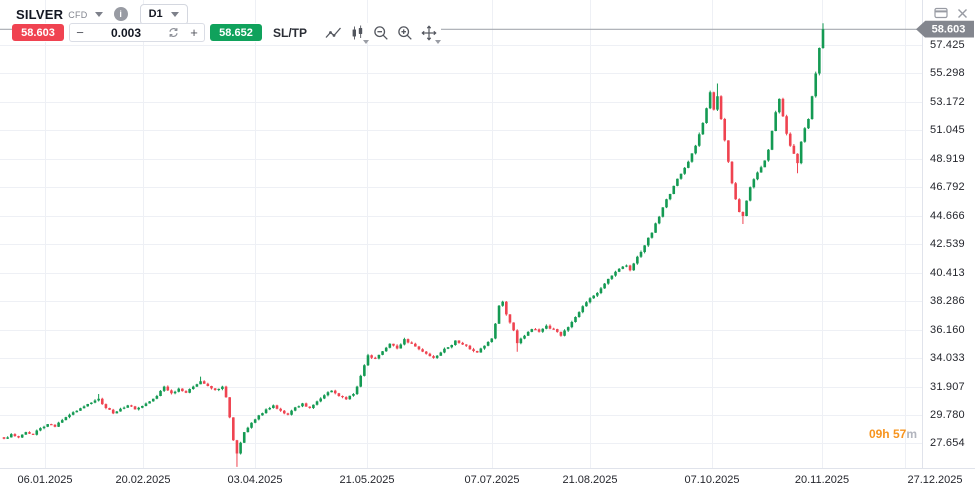 The height and width of the screenshot is (492, 975). Describe the element at coordinates (947, 45) in the screenshot. I see `price-axis-tick: 57.425` at that location.